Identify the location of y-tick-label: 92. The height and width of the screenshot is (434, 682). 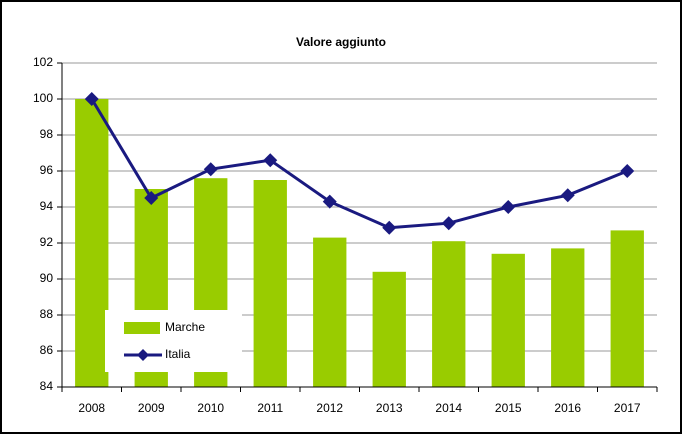
(47, 242).